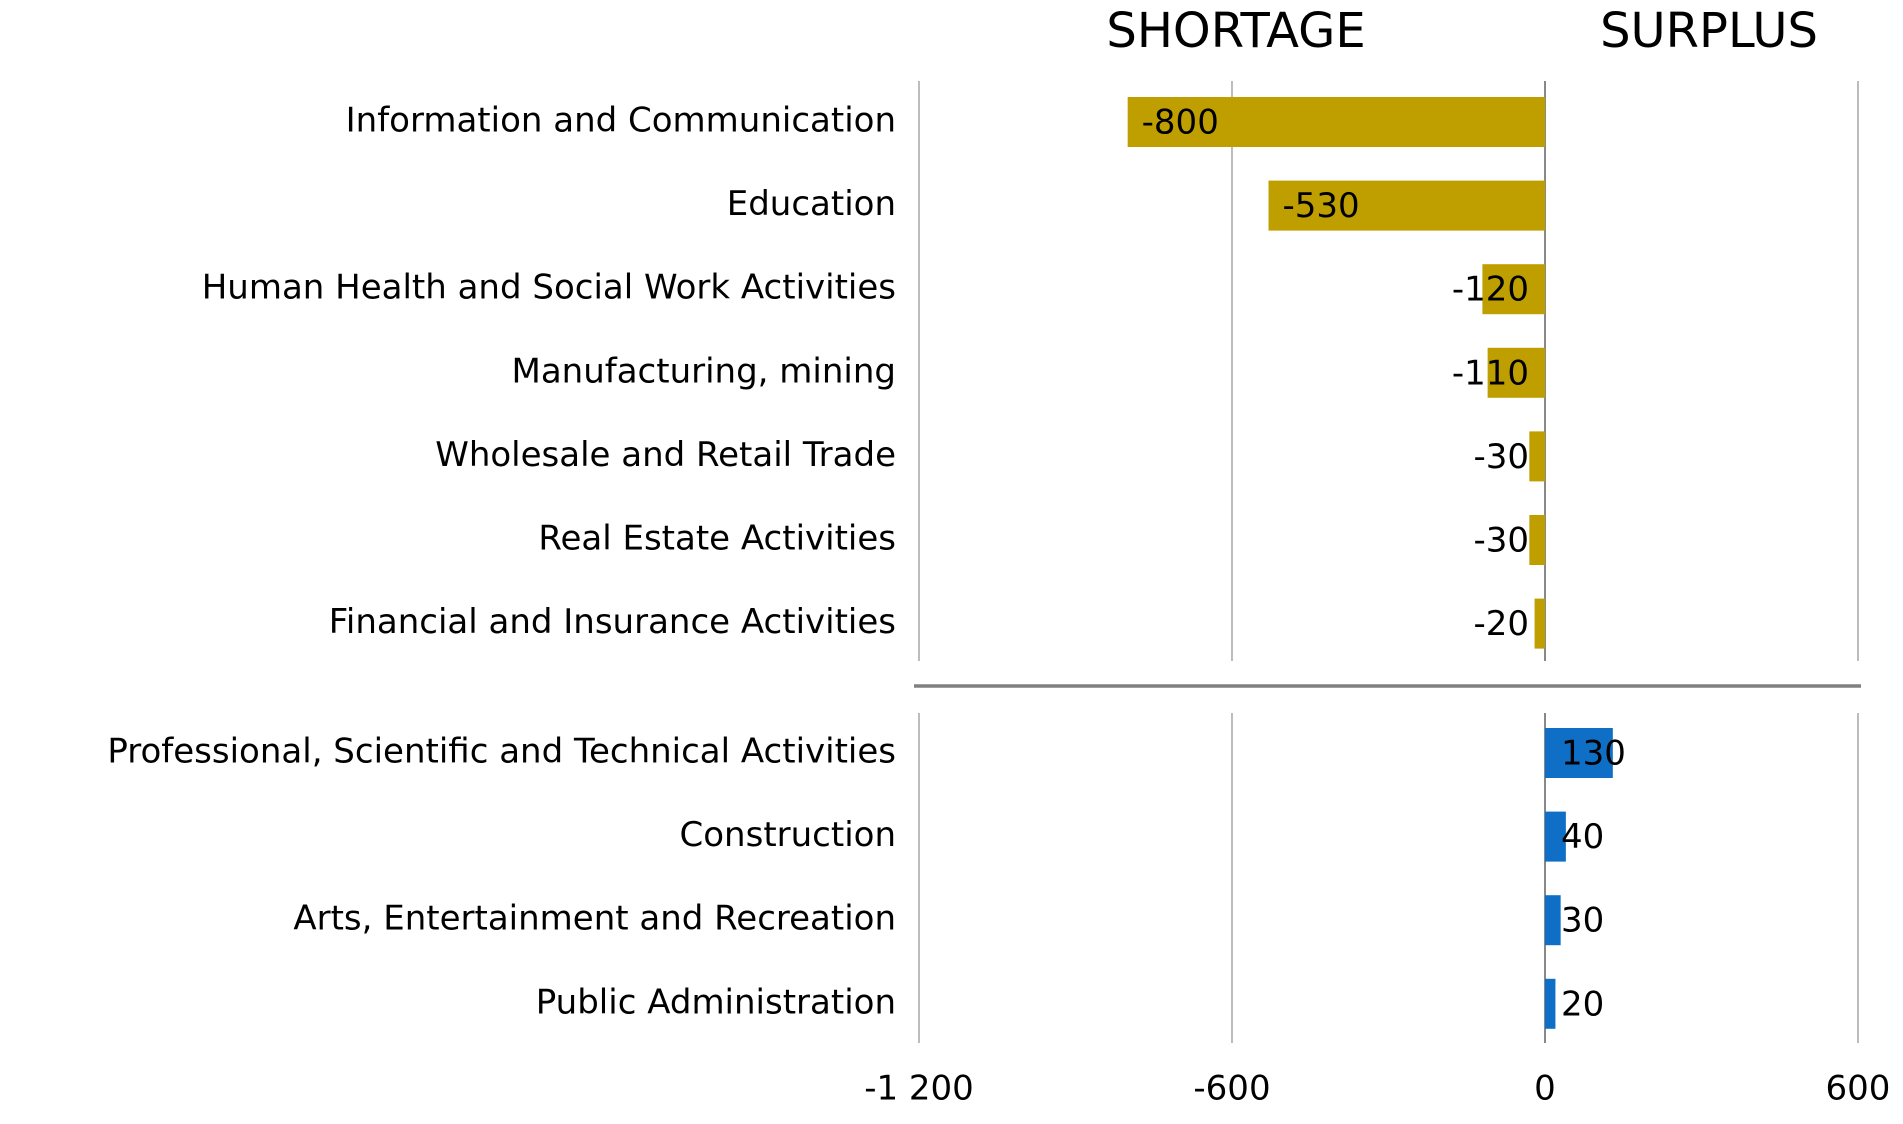 This screenshot has height=1124, width=1903. Describe the element at coordinates (716, 1002) in the screenshot. I see `category-label: Public Administration` at that location.